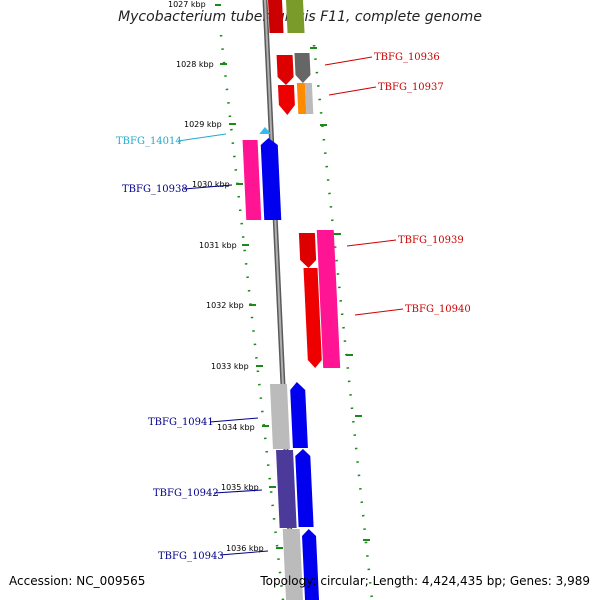 This screenshot has height=600, width=600. I want to click on tick-label: 1029 kbp, so click(203, 124).